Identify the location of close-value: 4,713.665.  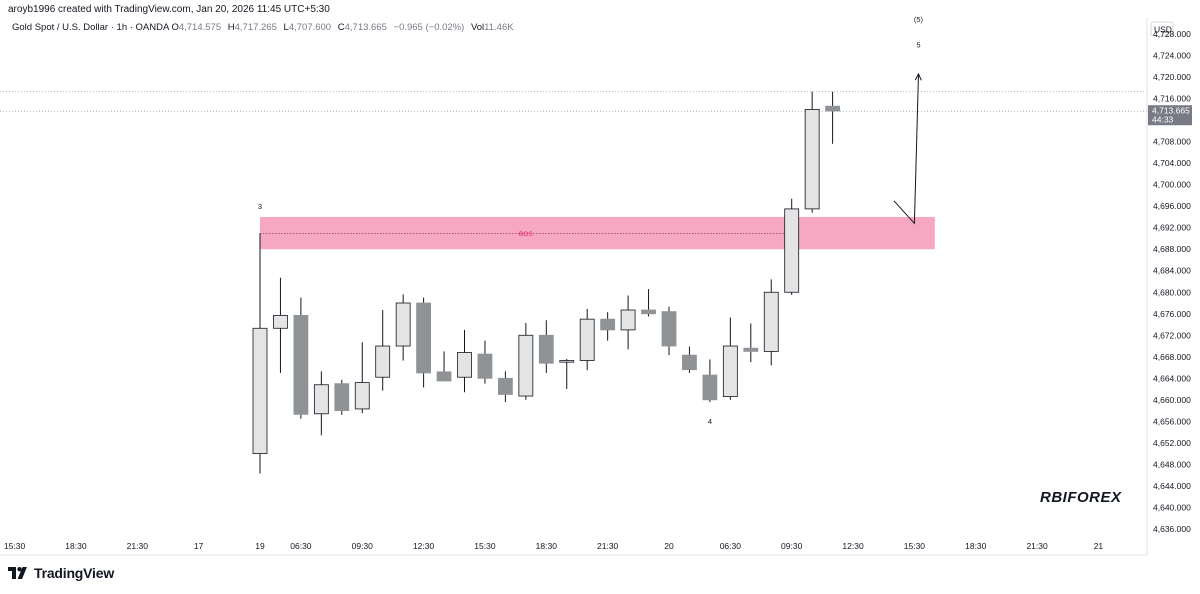
(365, 27).